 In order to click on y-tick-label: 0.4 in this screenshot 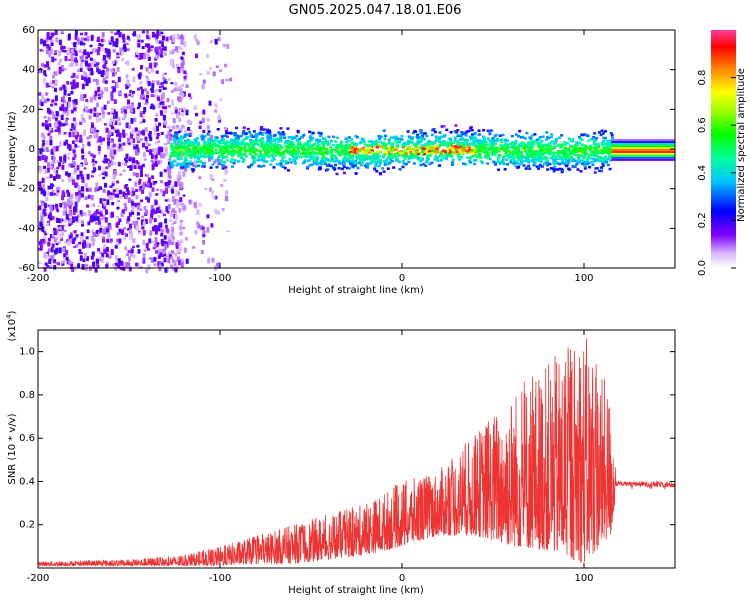, I will do `click(27, 481)`.